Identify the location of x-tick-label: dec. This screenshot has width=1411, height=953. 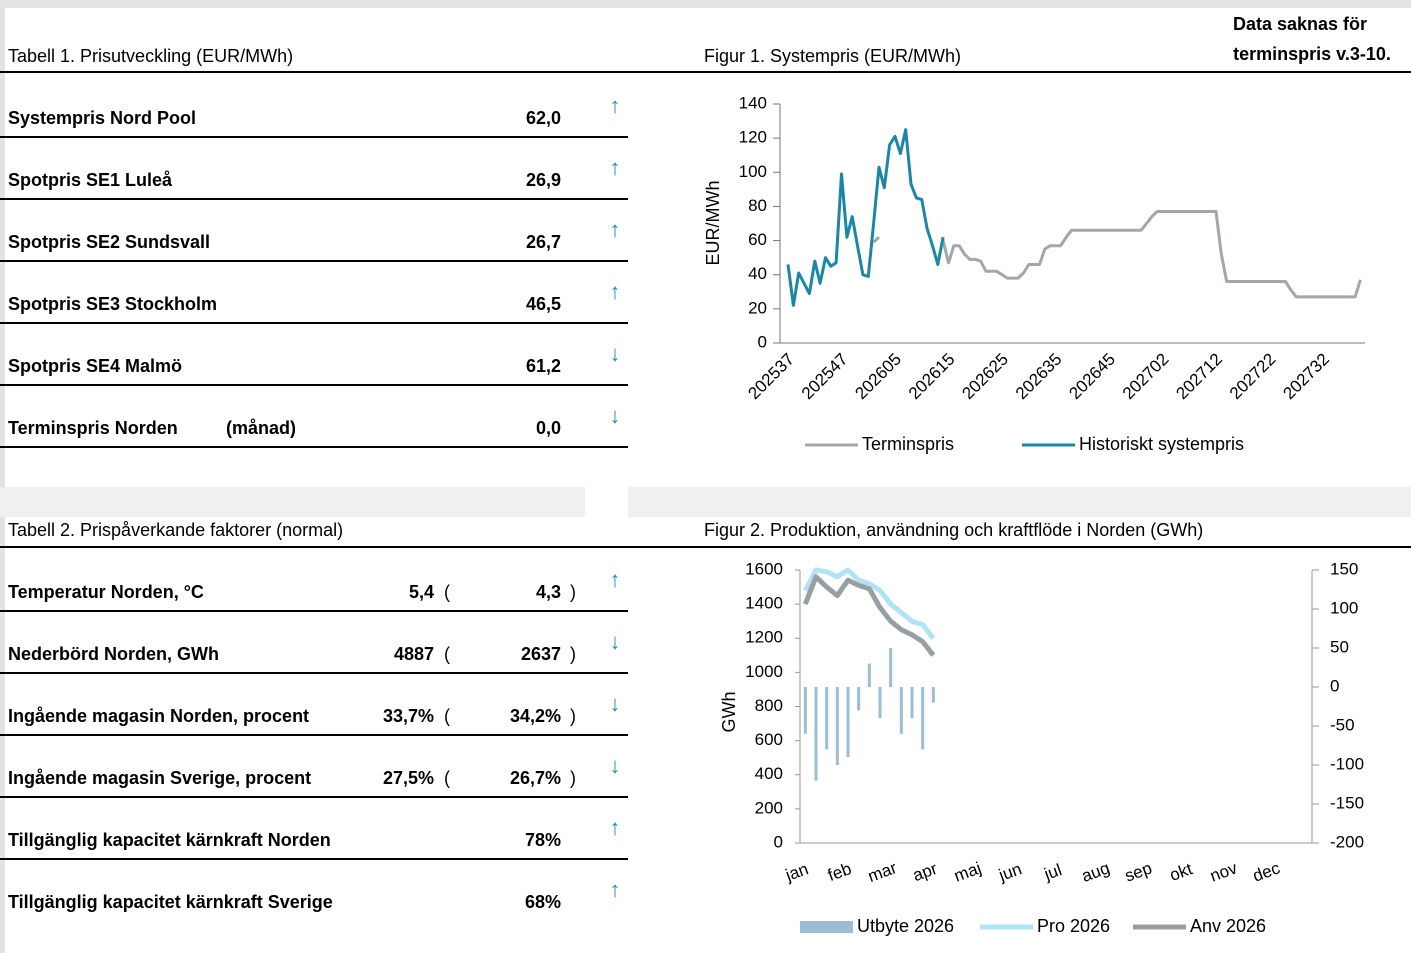
(1266, 871).